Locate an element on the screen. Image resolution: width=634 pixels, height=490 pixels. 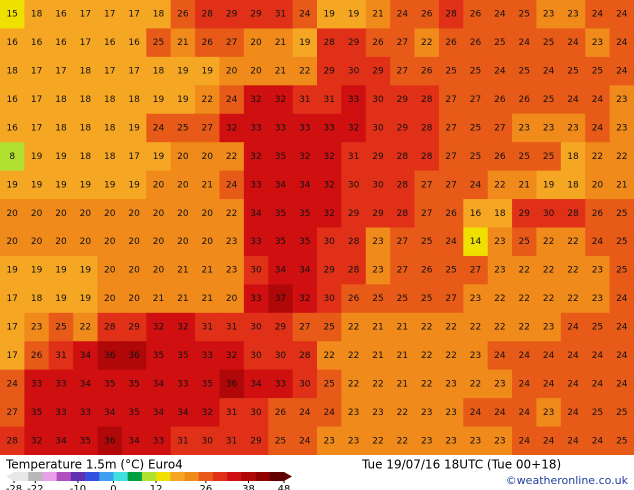
temperature-label: 21 is located at coordinates (207, 299).